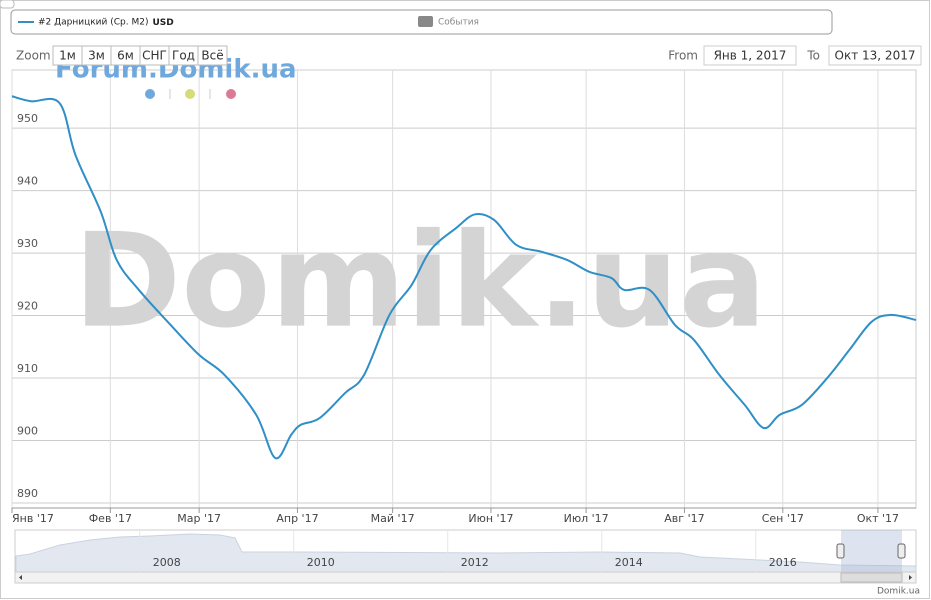  I want to click on navigator-label: 2014, so click(629, 562).